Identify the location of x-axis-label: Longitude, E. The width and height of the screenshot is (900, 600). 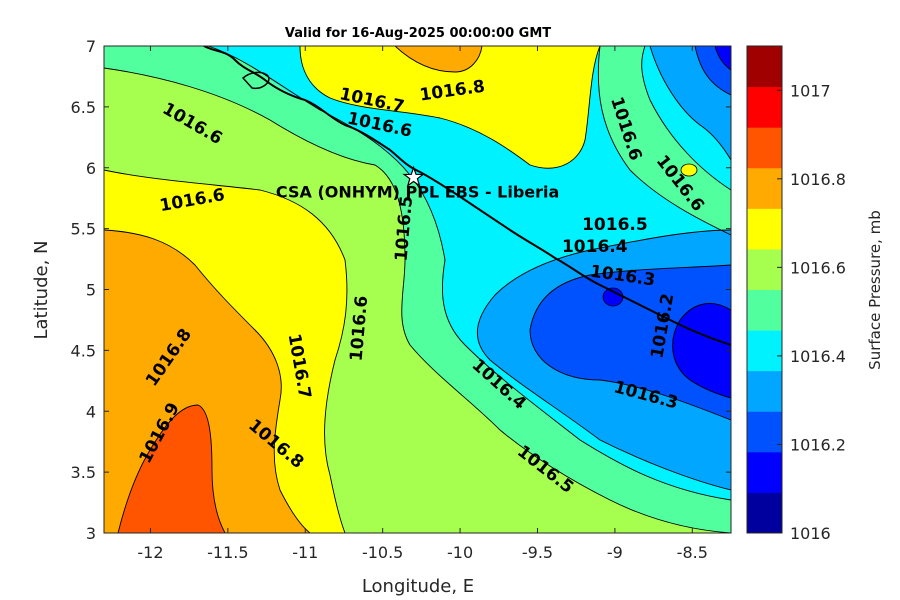
(418, 586).